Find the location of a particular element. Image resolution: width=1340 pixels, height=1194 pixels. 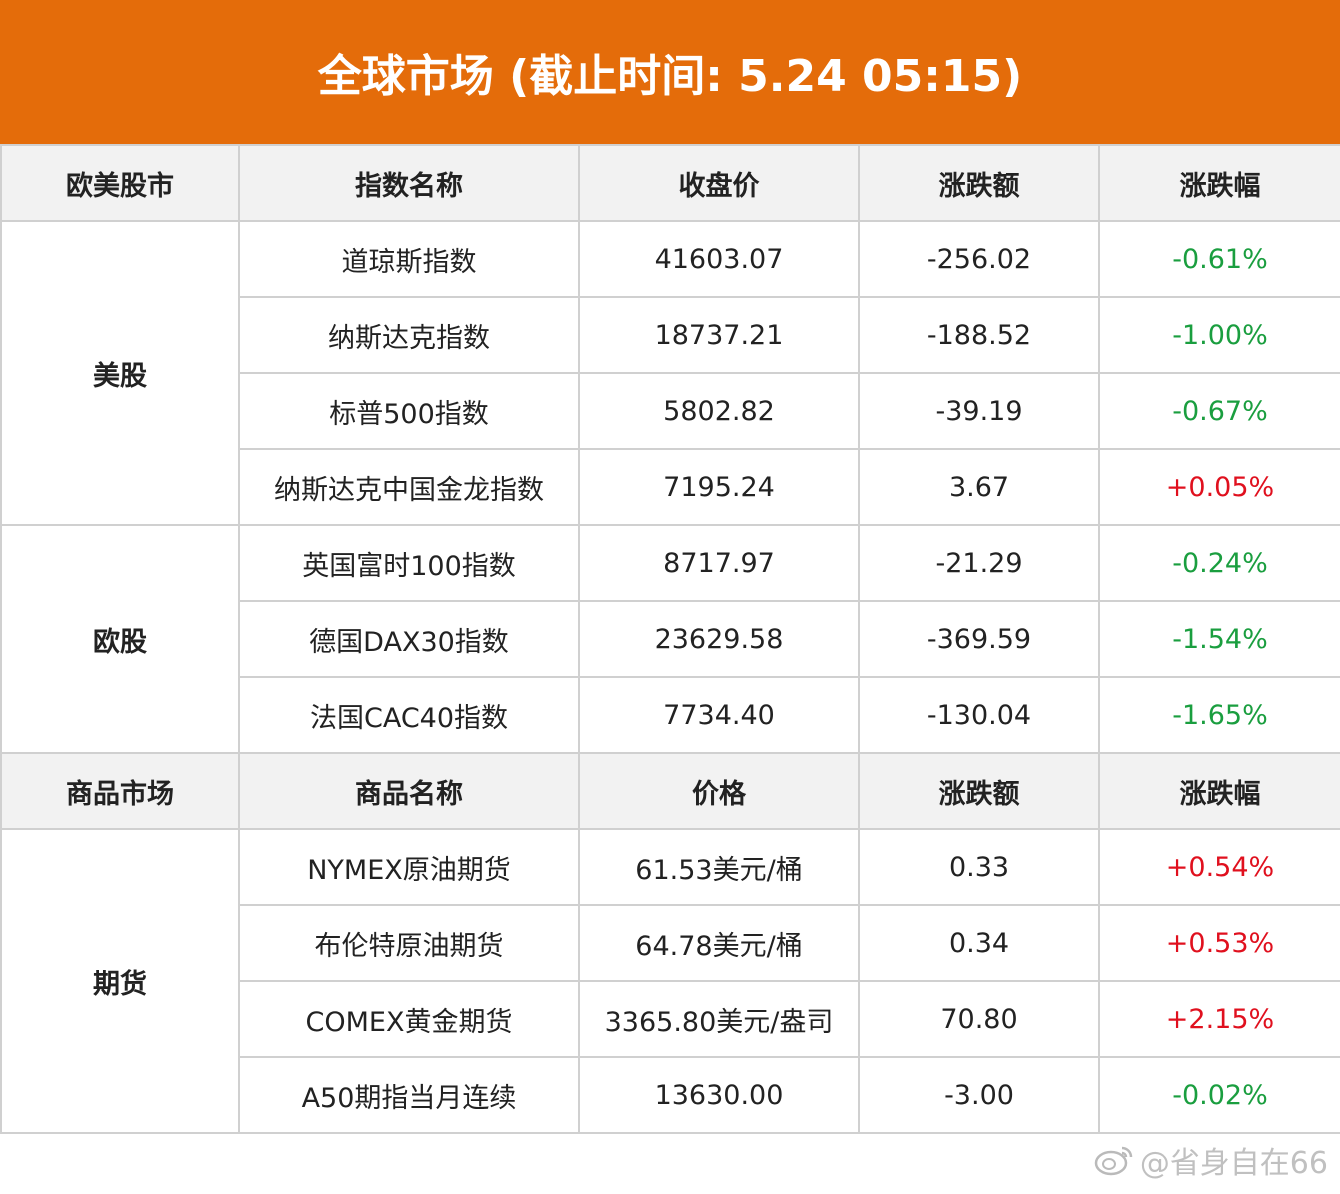

change-amount: -130.04 is located at coordinates (979, 715).